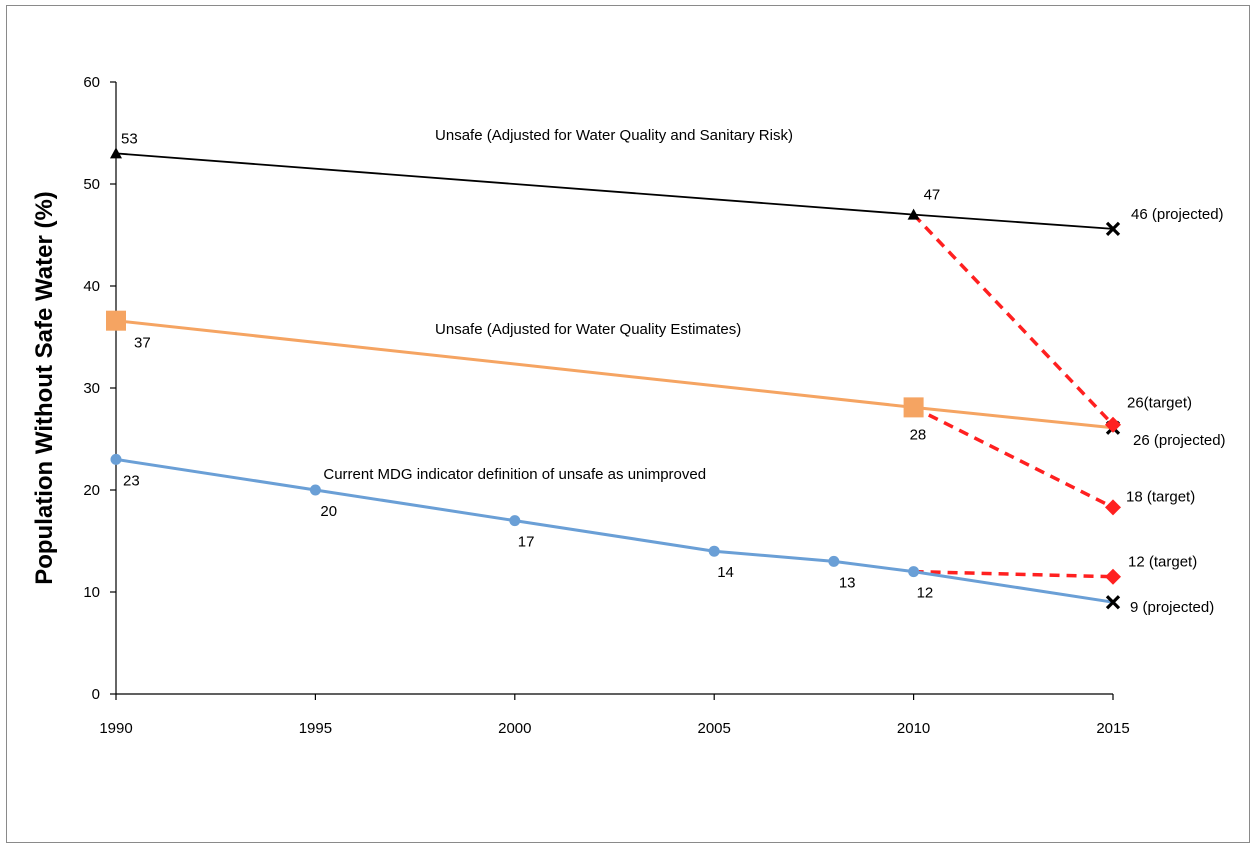 The width and height of the screenshot is (1257, 849). What do you see at coordinates (847, 582) in the screenshot?
I see `data-label: 13` at bounding box center [847, 582].